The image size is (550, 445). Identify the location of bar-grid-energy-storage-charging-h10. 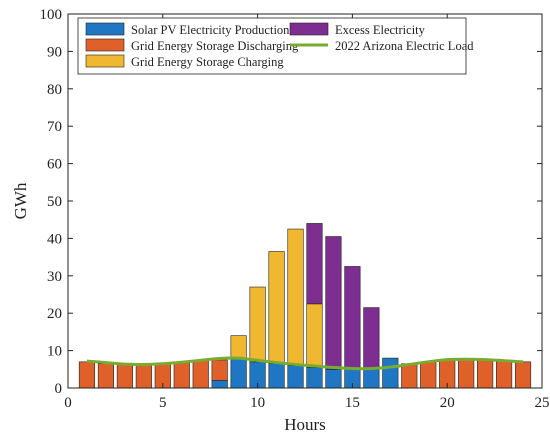
(257, 324).